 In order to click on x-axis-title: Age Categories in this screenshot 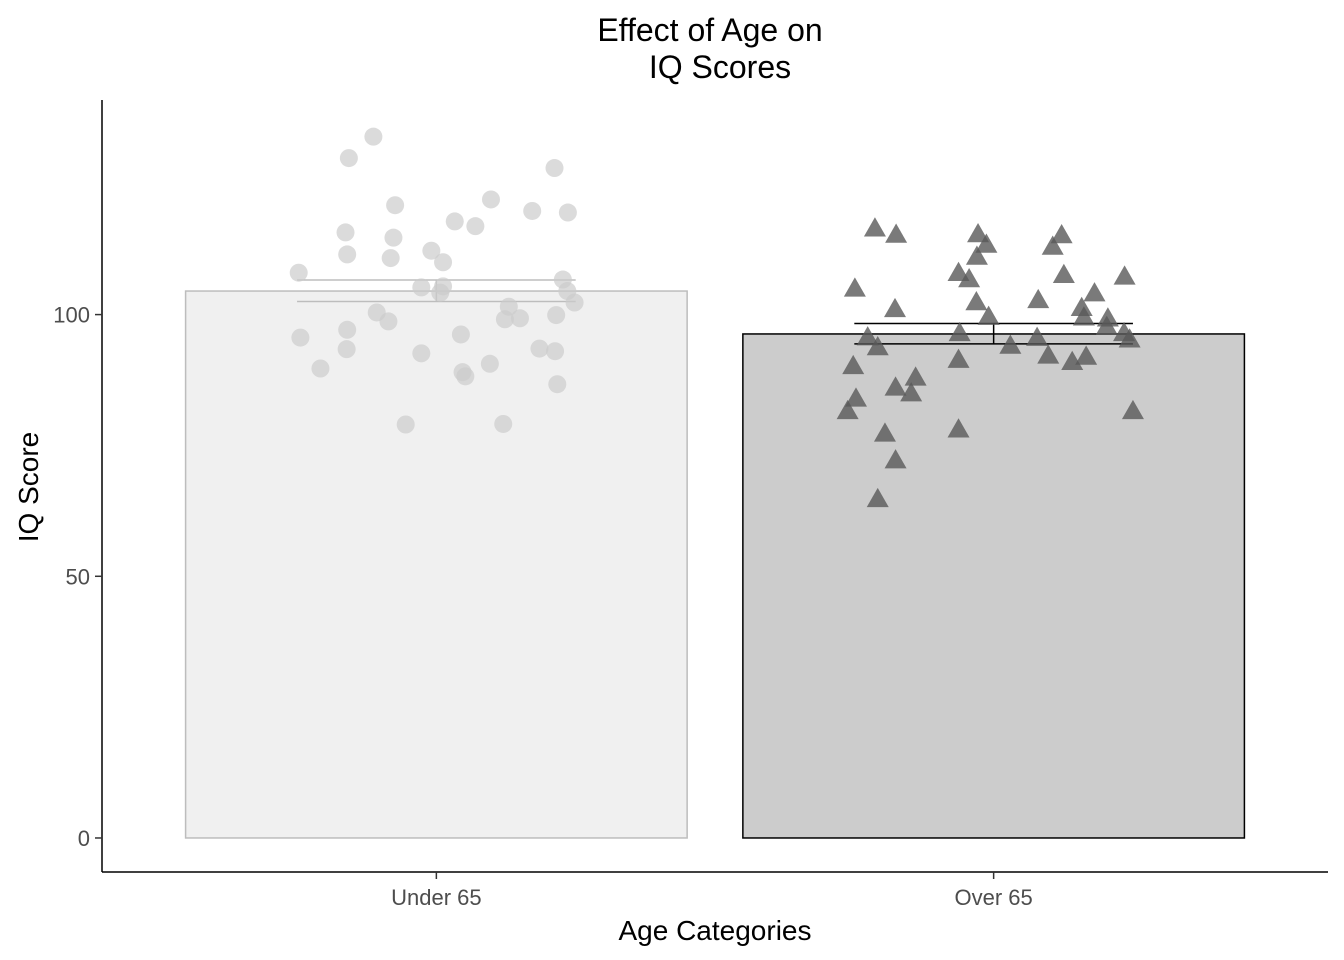, I will do `click(714, 930)`.